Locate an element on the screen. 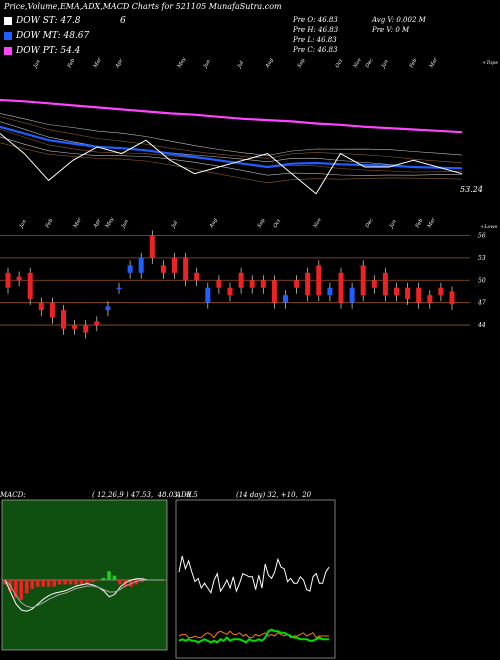  adx-panel-bg is located at coordinates (255, 579).